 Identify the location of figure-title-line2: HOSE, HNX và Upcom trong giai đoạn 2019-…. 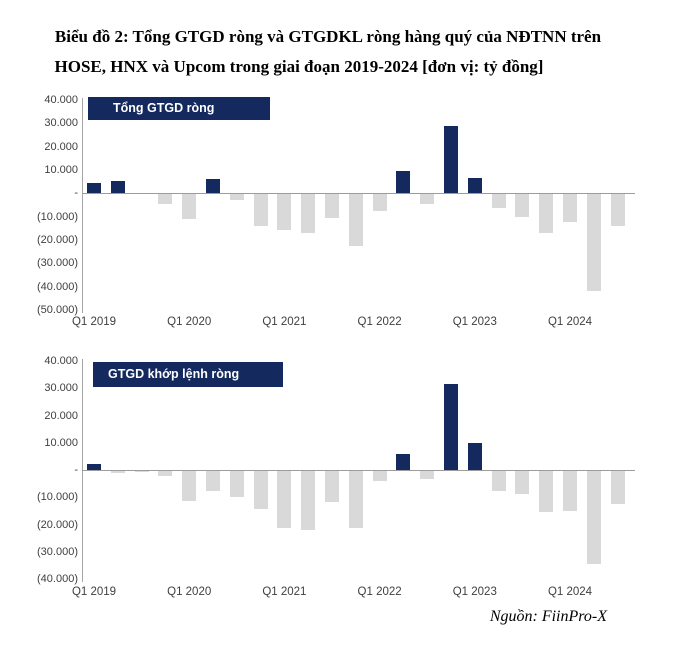
(299, 66).